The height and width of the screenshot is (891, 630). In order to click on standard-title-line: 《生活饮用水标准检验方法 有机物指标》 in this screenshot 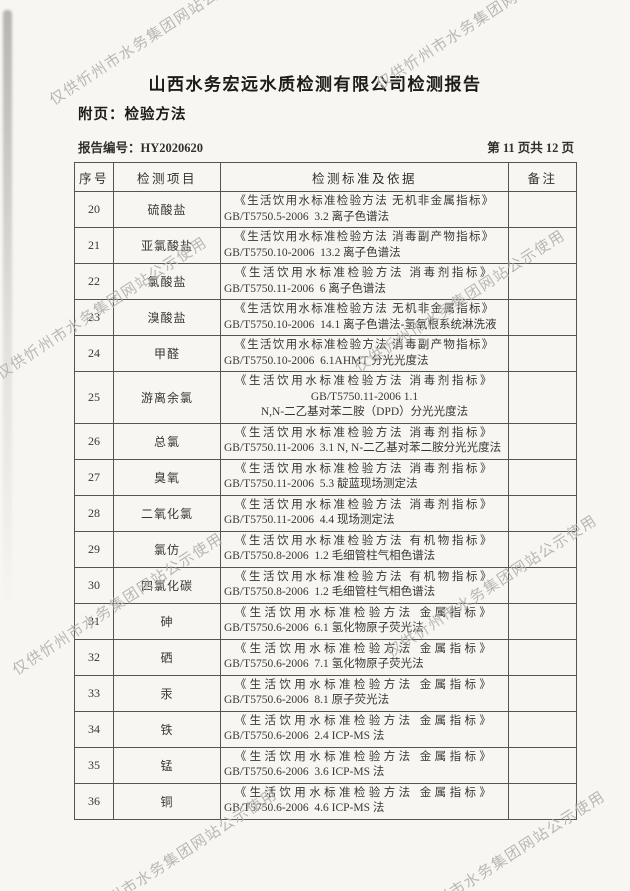, I will do `click(364, 540)`.